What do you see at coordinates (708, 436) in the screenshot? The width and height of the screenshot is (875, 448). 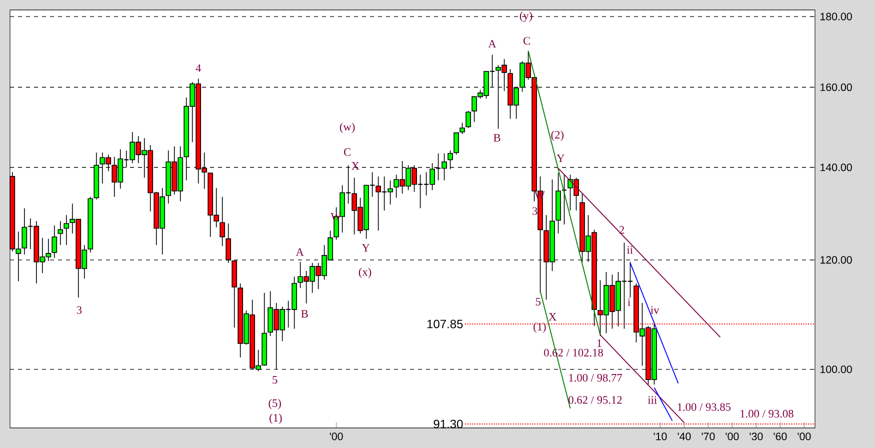 I see `x-tick-label: '70` at bounding box center [708, 436].